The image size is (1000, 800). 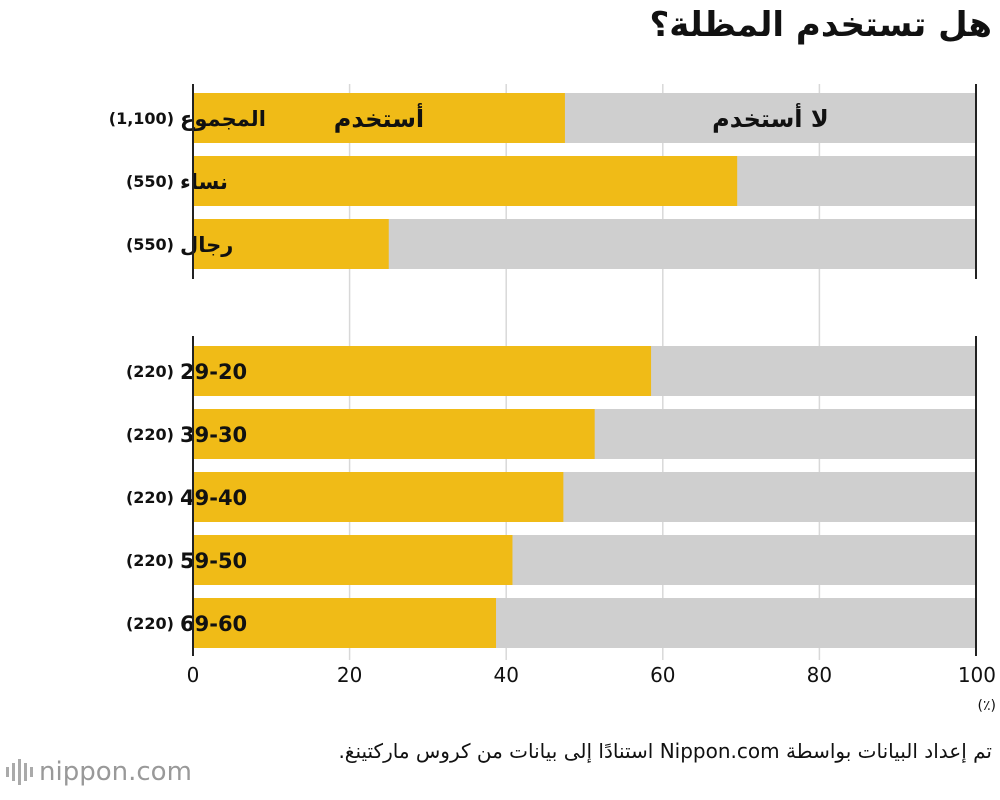 I want to click on nippon-logo: nippon.com, so click(x=99, y=772).